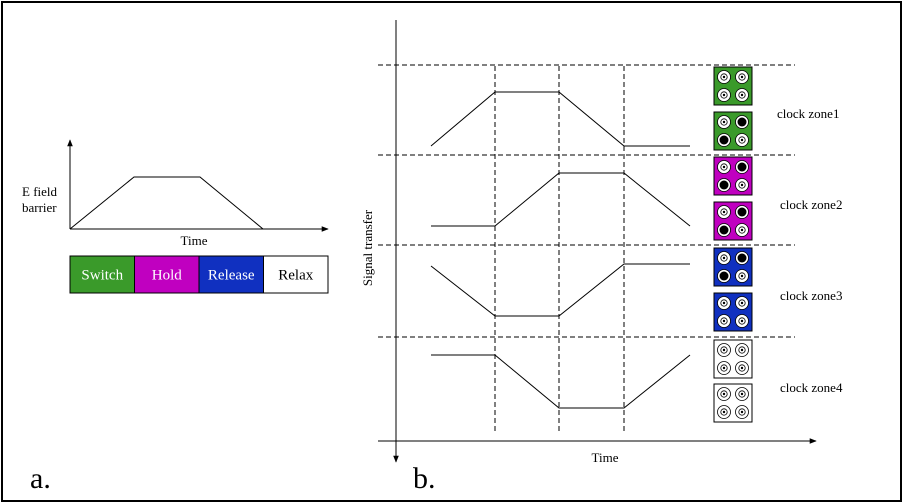 The width and height of the screenshot is (903, 503). I want to click on zone3-label: clock zone3, so click(811, 295).